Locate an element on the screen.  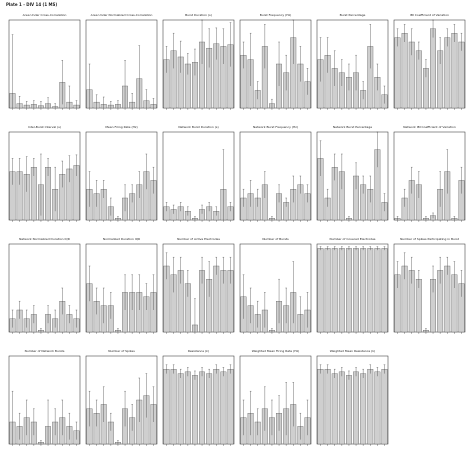
chart-panel-23: Weighted Mean Resistance (k) is located at coordinates (352, 397).